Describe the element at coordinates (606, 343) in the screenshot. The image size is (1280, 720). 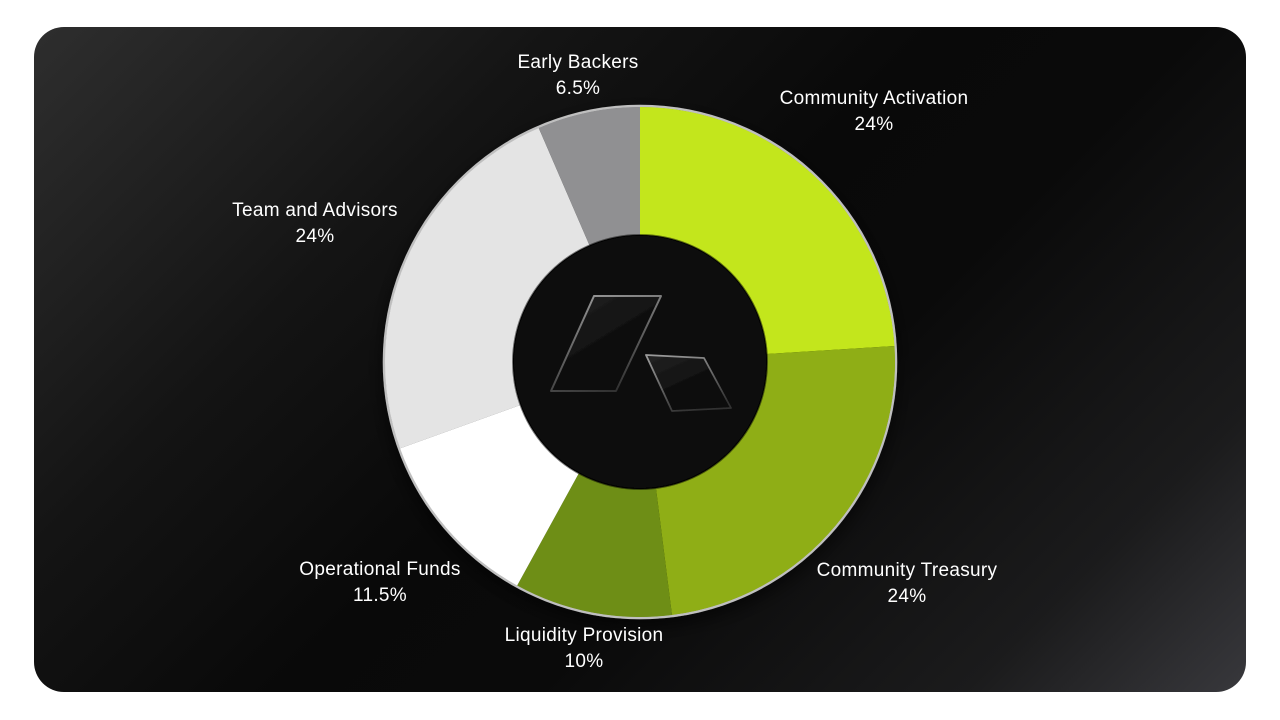
I see `logo-parallelogram-large` at that location.